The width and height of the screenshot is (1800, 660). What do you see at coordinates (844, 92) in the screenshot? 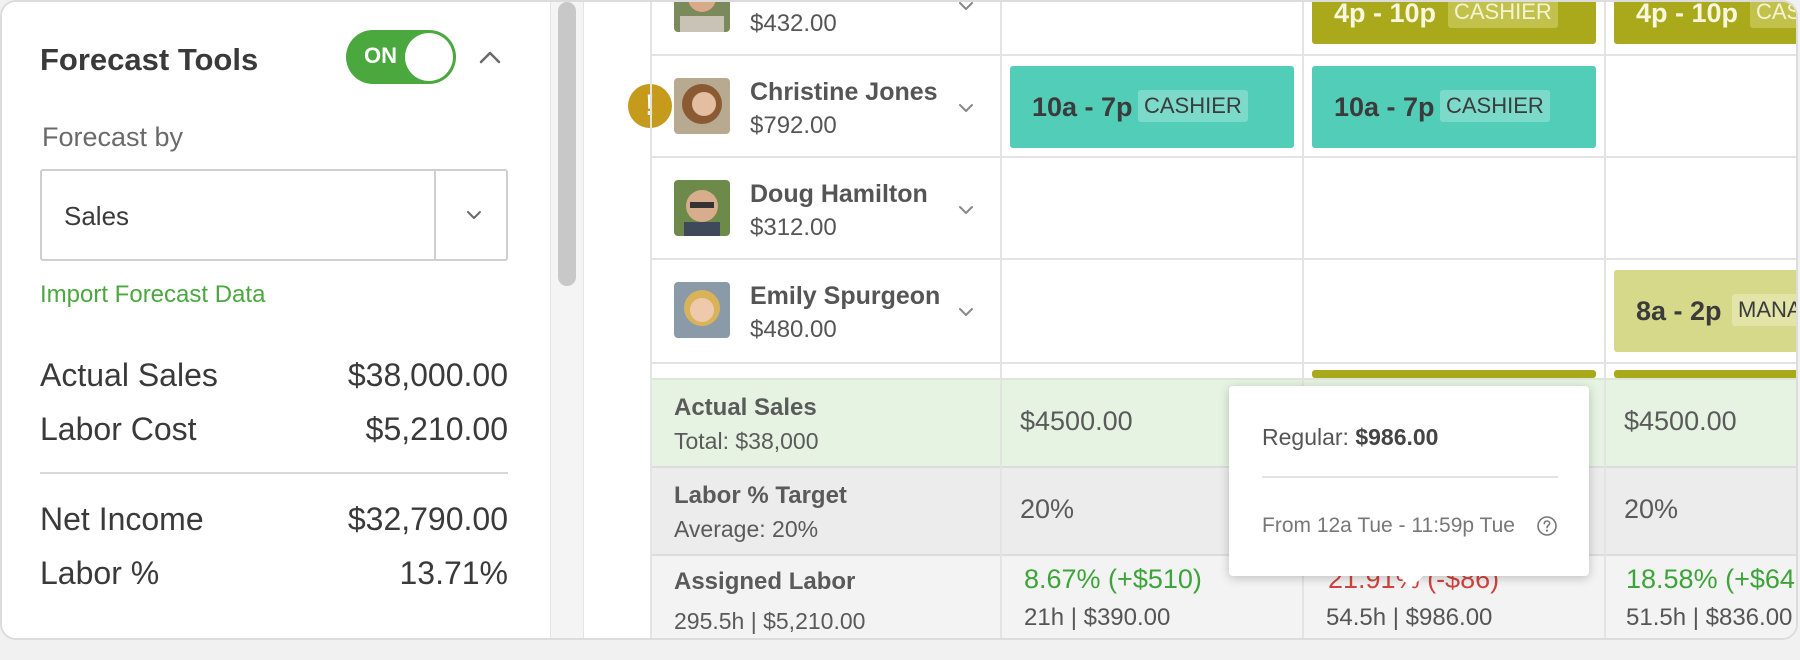
I see `employee-name: Christine Jones` at bounding box center [844, 92].